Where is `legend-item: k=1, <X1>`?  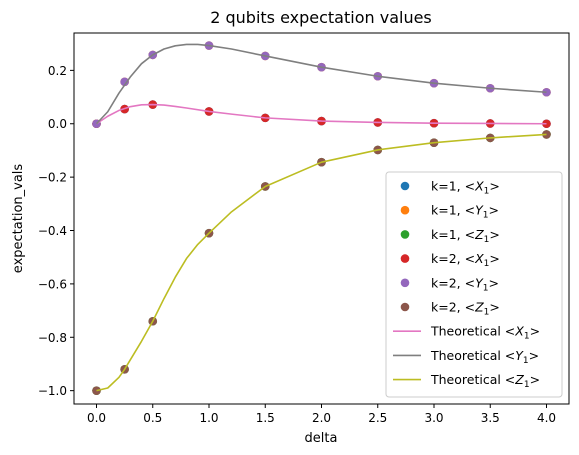 legend-item: k=1, <X1> is located at coordinates (450, 188).